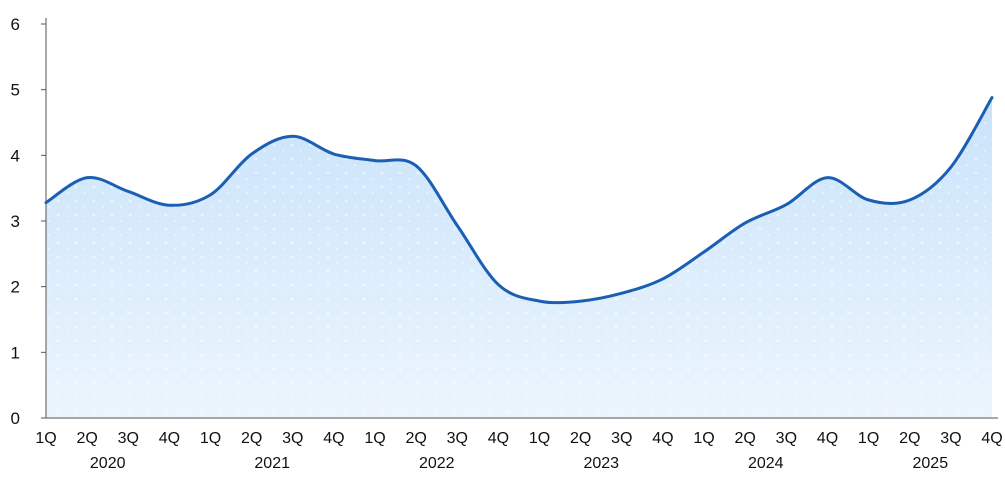 This screenshot has height=477, width=1005. What do you see at coordinates (15, 418) in the screenshot?
I see `y-tick-label: 0` at bounding box center [15, 418].